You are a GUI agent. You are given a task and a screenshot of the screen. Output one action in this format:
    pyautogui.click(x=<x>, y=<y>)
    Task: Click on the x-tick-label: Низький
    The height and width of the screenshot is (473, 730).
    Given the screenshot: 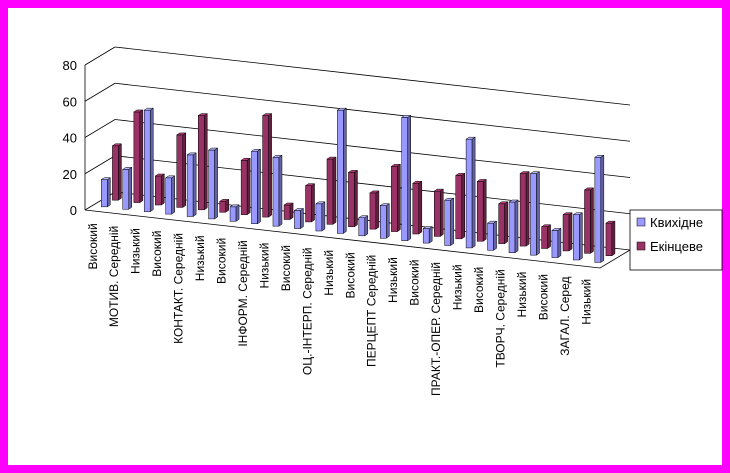 What is the action you would take?
    pyautogui.click(x=458, y=287)
    